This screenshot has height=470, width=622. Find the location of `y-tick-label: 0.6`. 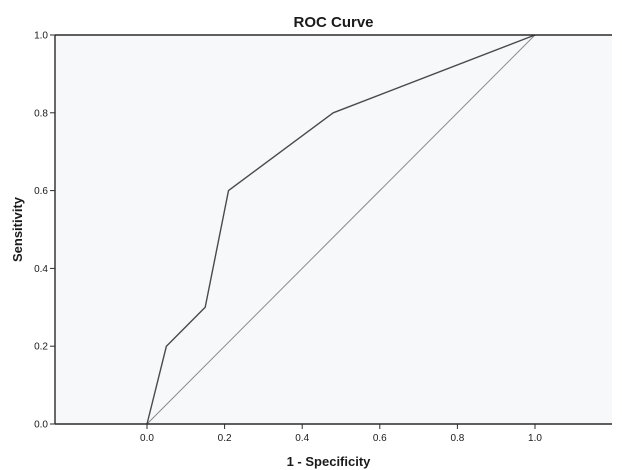

y-tick-label: 0.6 is located at coordinates (41, 191).